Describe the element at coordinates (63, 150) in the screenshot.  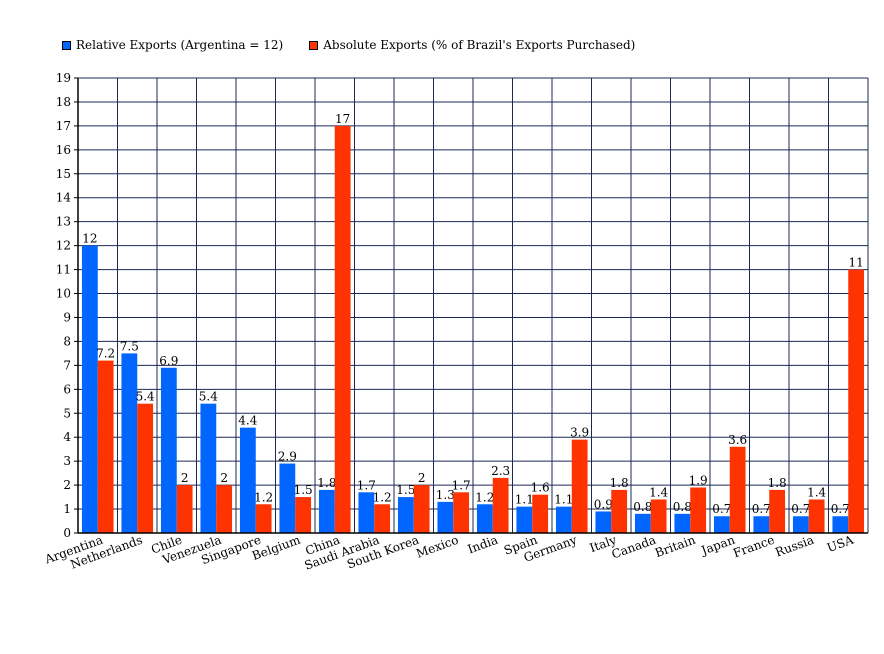
I see `y-tick-label: 16` at that location.